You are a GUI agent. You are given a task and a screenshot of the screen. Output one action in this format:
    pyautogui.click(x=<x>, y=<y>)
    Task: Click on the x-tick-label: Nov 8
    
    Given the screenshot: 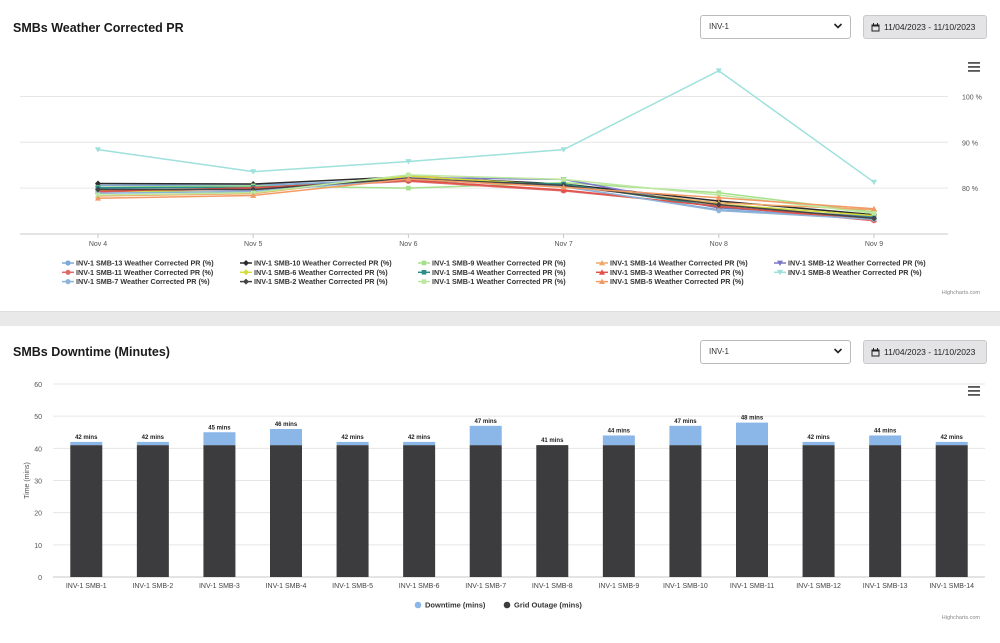 What is the action you would take?
    pyautogui.click(x=719, y=244)
    